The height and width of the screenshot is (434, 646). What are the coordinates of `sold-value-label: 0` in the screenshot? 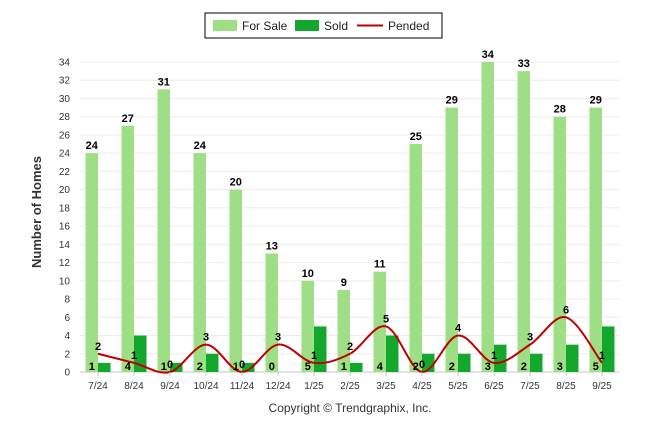 It's located at (272, 367).